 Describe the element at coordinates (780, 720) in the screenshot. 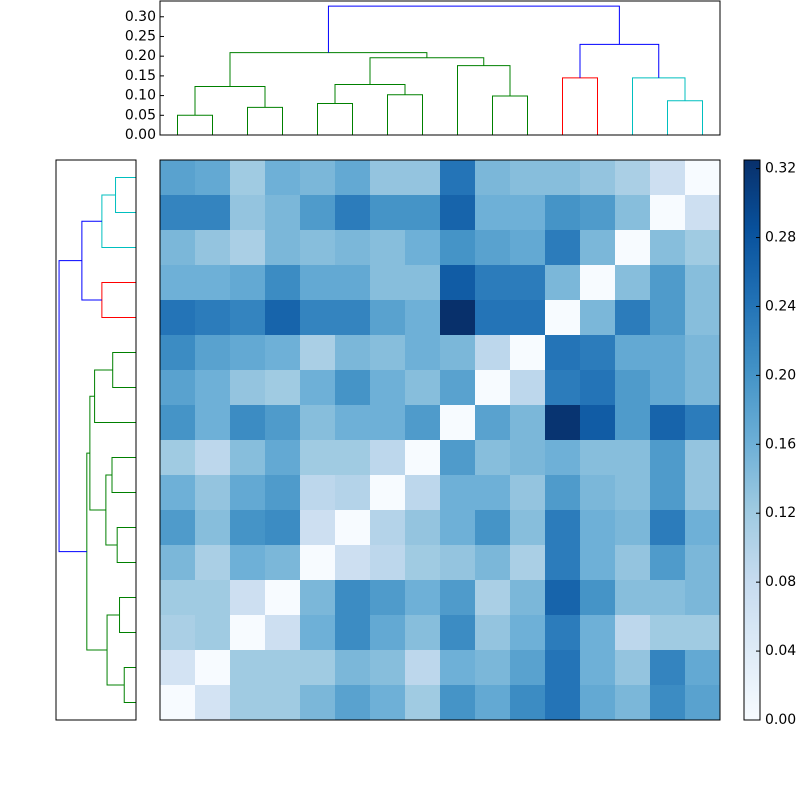

I see `colorbar-tick-label: 0.00` at that location.